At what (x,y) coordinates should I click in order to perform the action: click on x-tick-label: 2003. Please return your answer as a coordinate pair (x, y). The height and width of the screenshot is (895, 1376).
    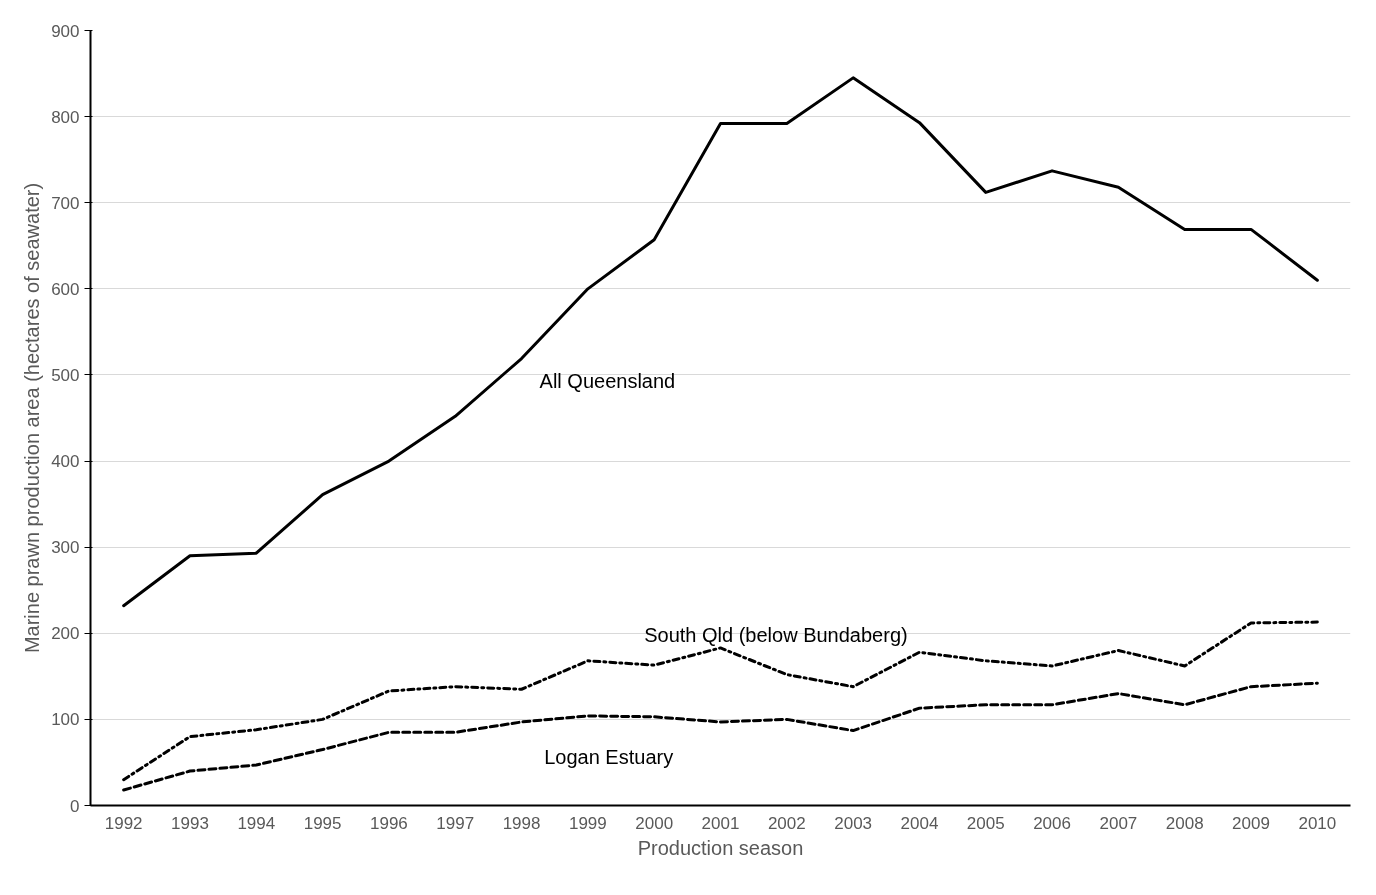
    Looking at the image, I should click on (853, 823).